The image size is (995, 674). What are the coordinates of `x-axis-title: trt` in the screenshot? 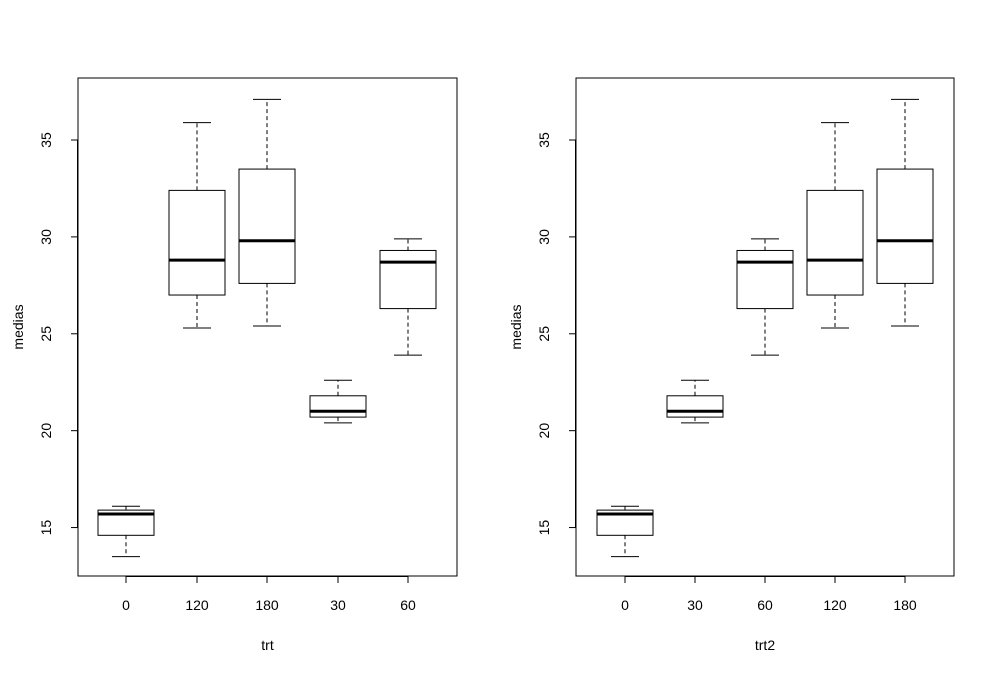 It's located at (267, 645).